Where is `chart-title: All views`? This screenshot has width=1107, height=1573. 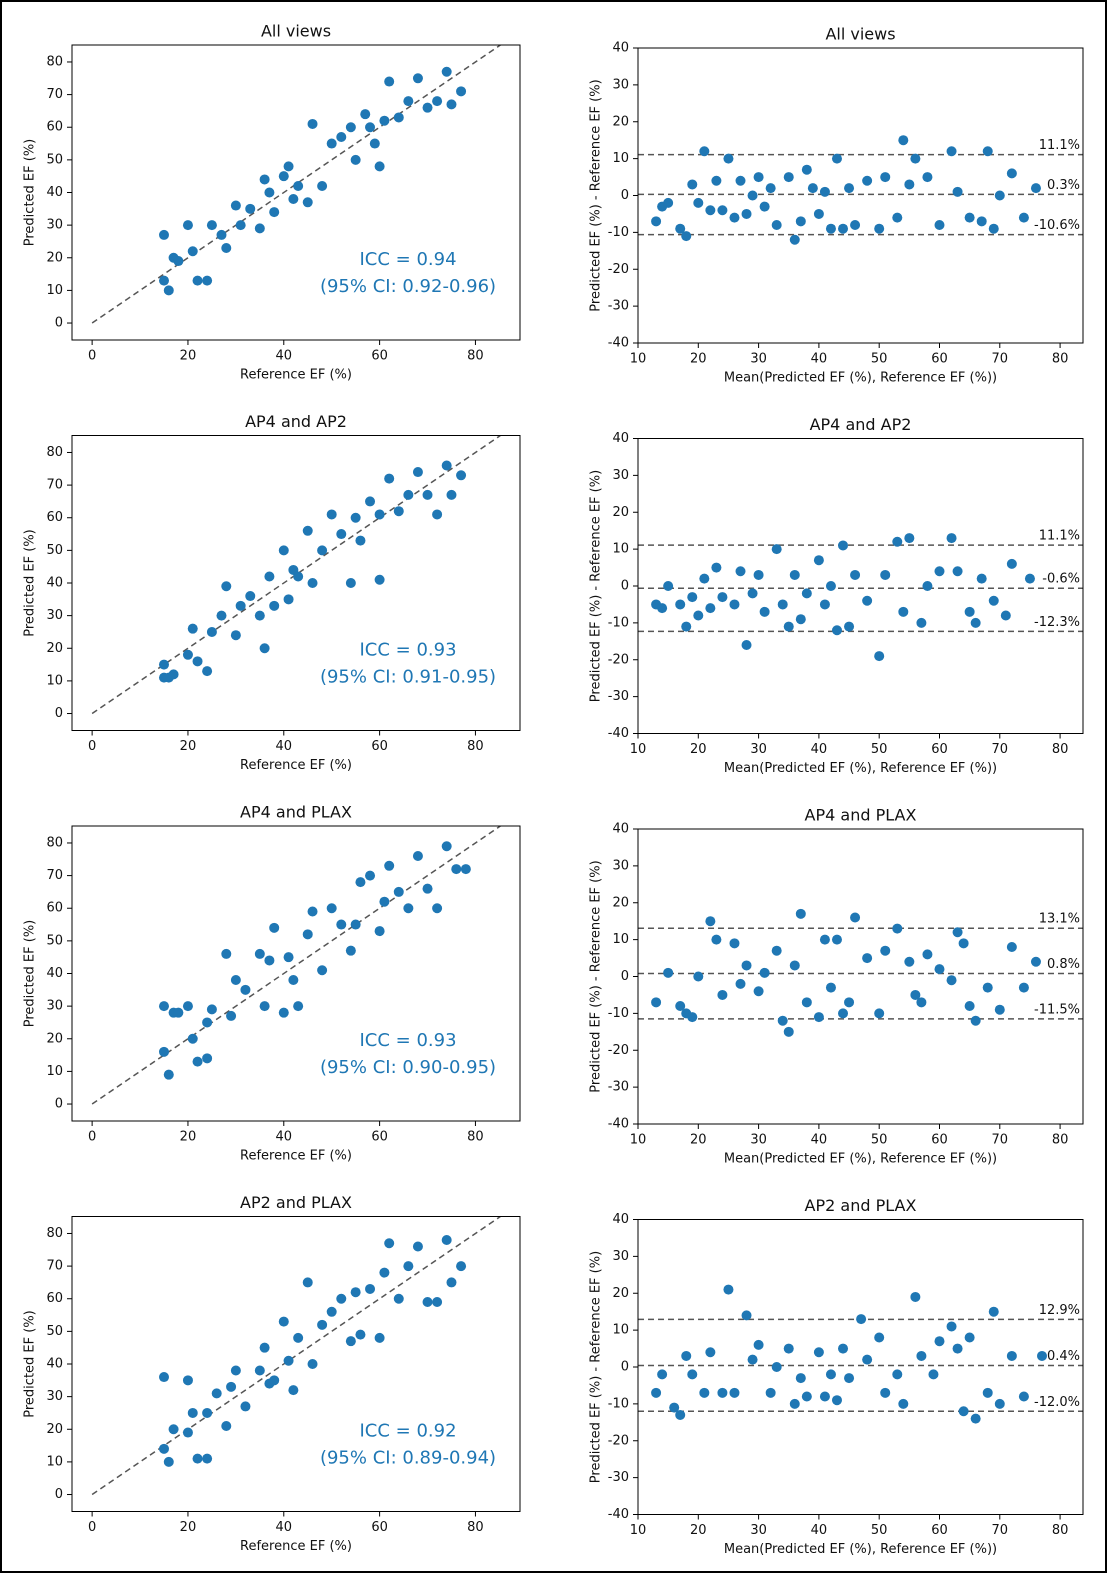 chart-title: All views is located at coordinates (296, 31).